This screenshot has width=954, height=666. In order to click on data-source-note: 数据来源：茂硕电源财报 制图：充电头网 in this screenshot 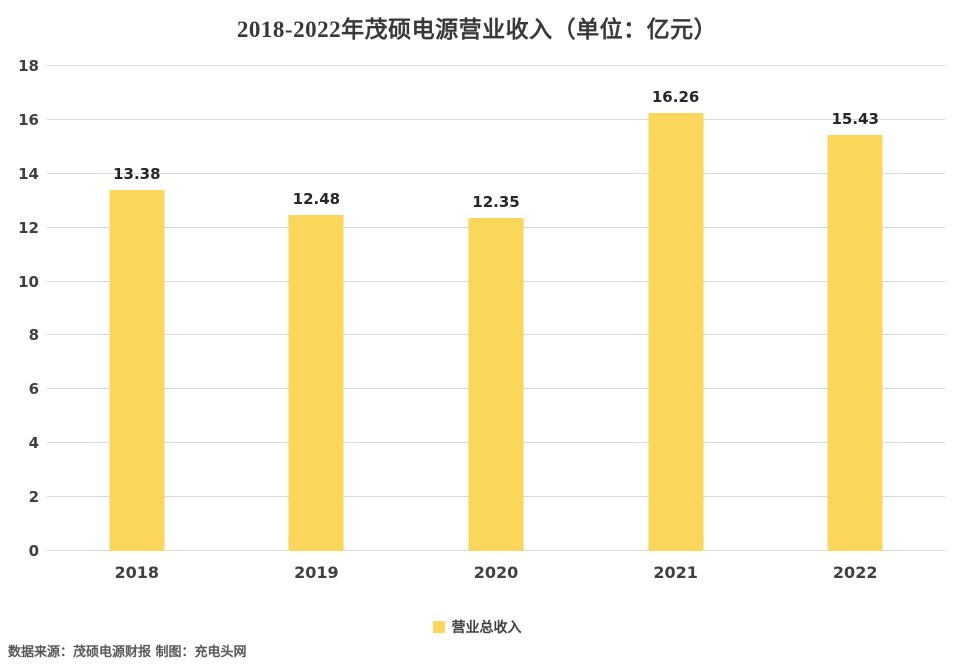, I will do `click(127, 652)`.